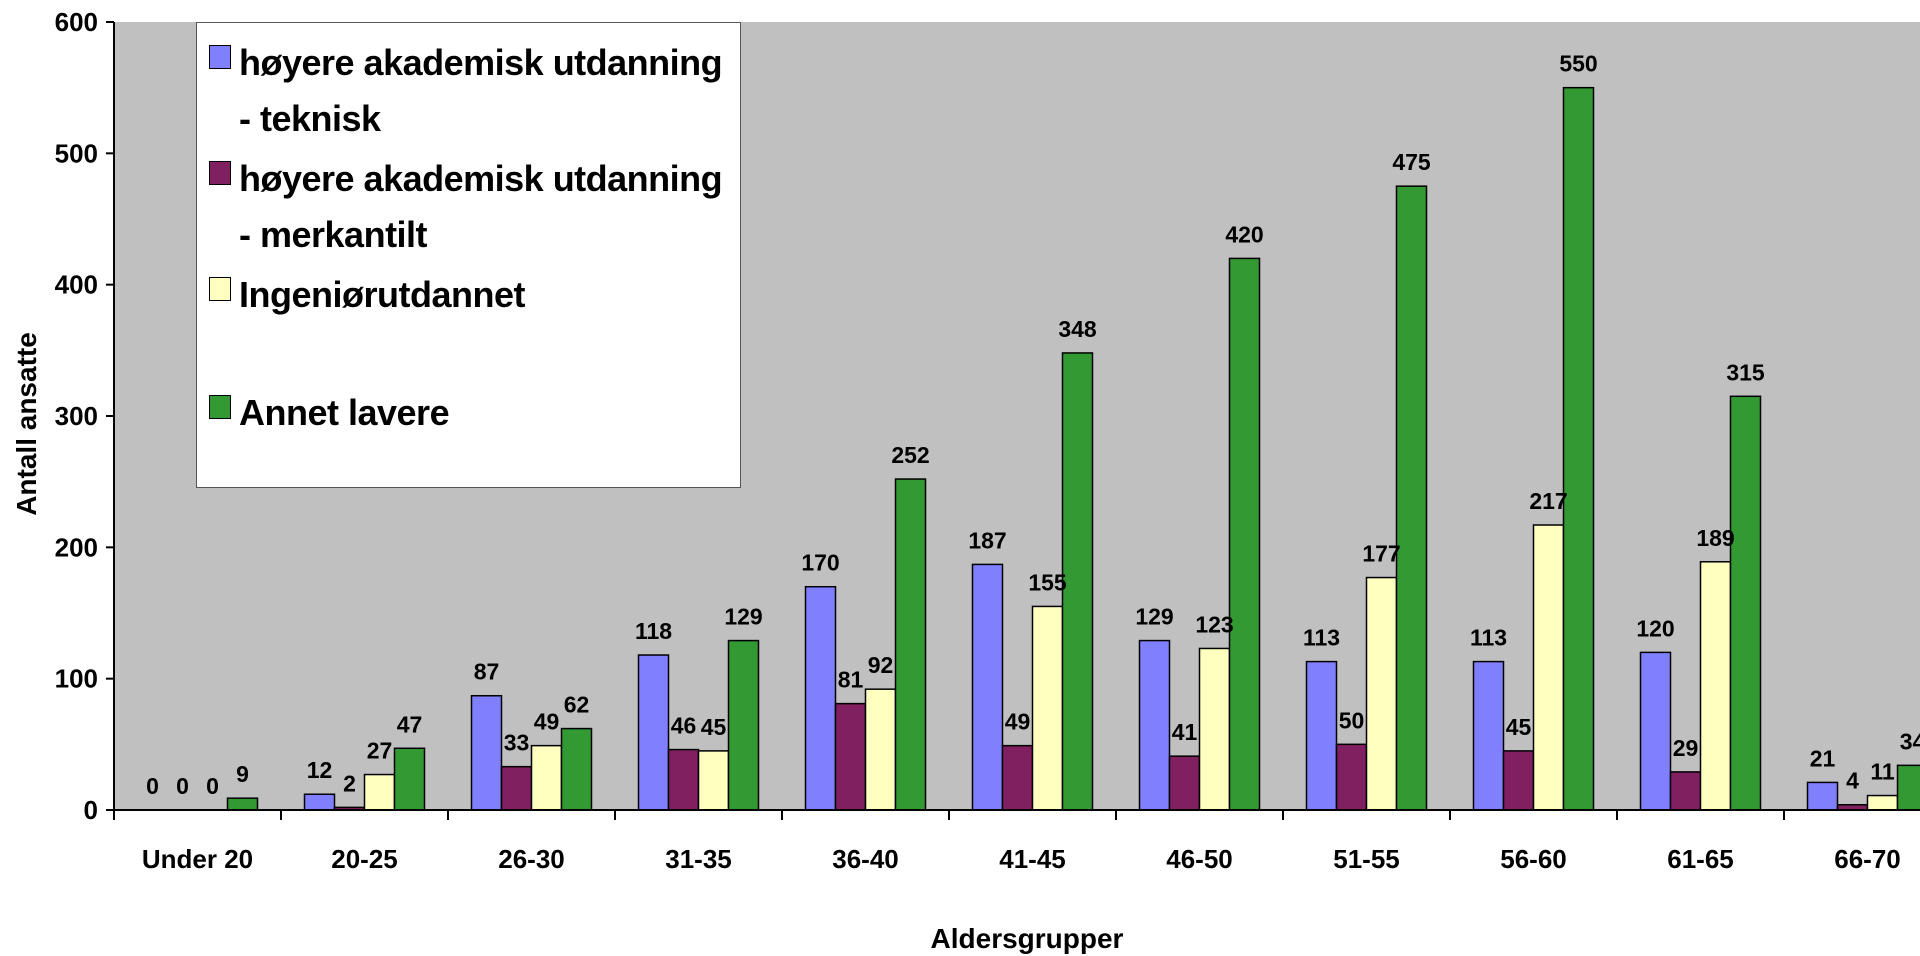 This screenshot has width=1920, height=956. What do you see at coordinates (220, 57) in the screenshot?
I see `legend-swatch-teknisk` at bounding box center [220, 57].